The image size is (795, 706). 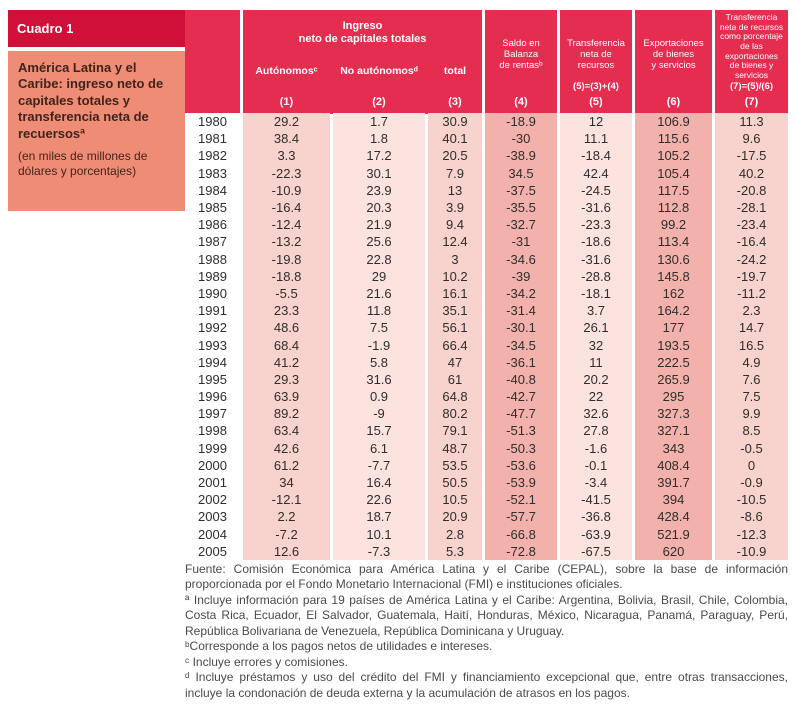 What do you see at coordinates (455, 101) in the screenshot?
I see `col3-number: (3)` at bounding box center [455, 101].